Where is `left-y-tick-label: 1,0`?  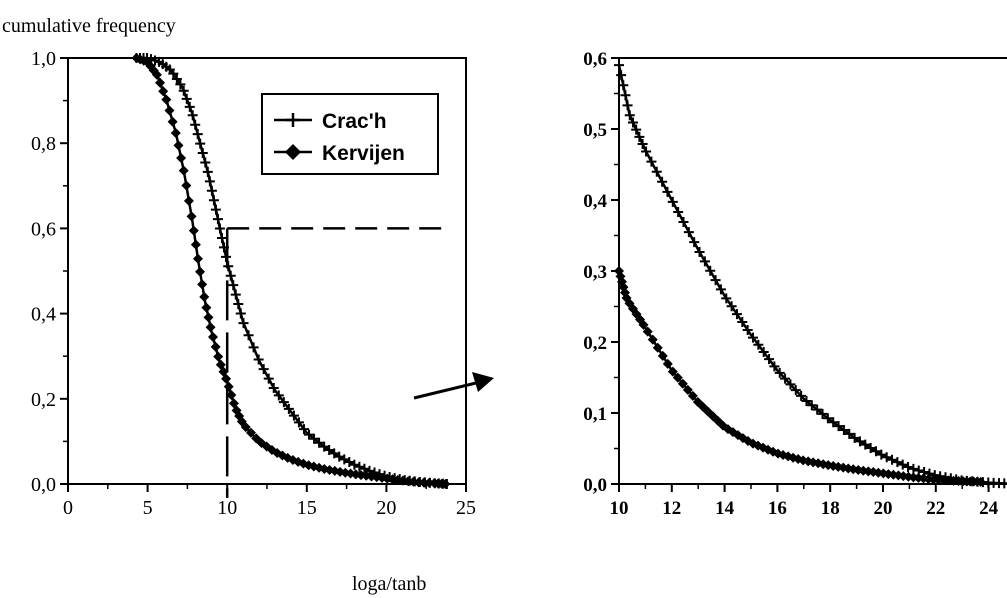
left-y-tick-label: 1,0 is located at coordinates (43, 59).